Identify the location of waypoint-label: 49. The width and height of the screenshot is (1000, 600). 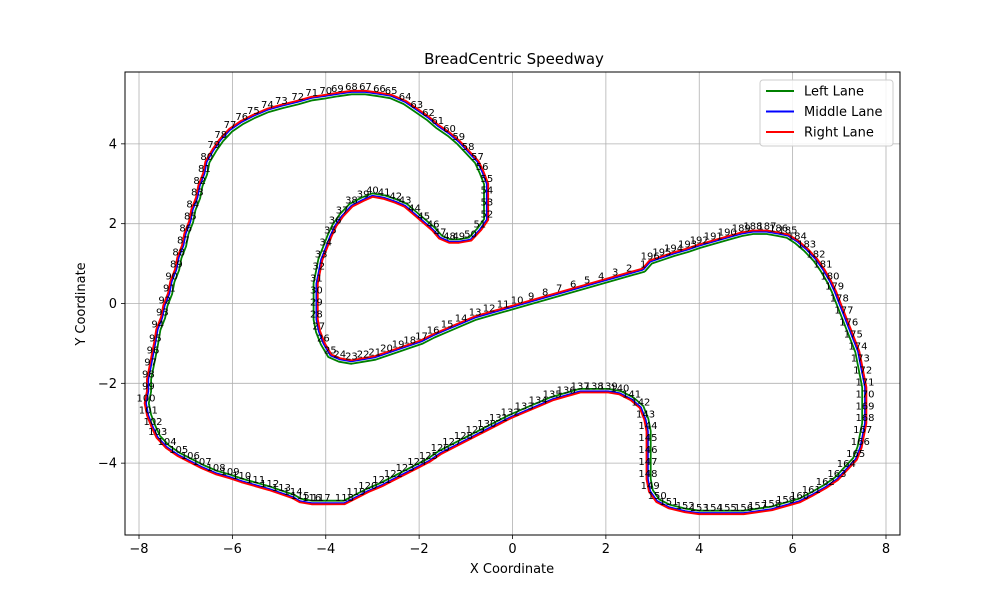
(458, 237).